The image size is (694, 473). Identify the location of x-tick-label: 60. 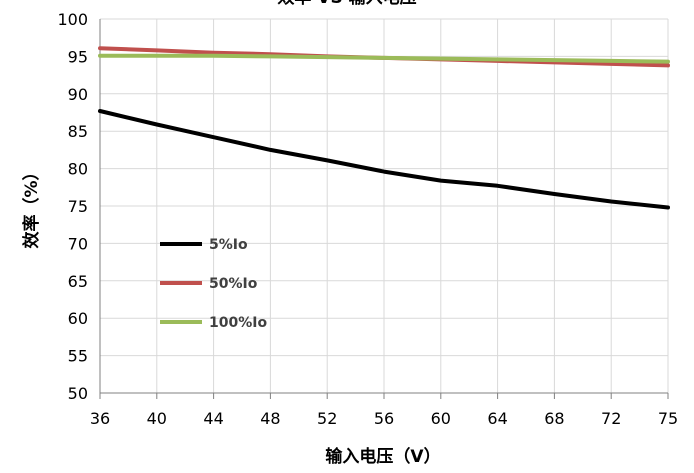
(441, 418).